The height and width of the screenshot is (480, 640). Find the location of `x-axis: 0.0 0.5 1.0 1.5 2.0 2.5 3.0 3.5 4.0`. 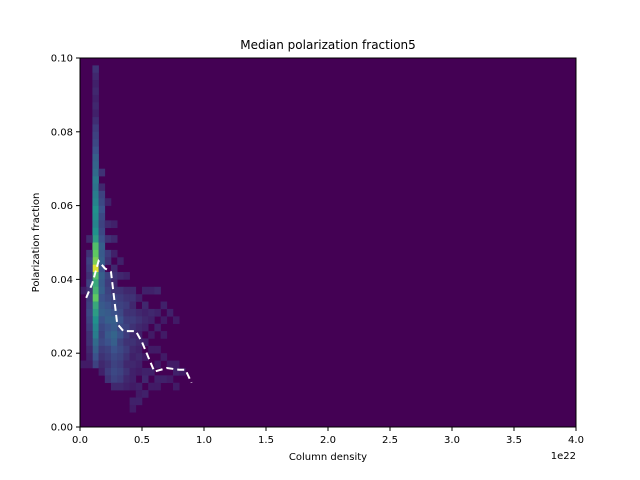

x-axis: 0.0 0.5 1.0 1.5 2.0 2.5 3.0 3.5 4.0 is located at coordinates (328, 436).